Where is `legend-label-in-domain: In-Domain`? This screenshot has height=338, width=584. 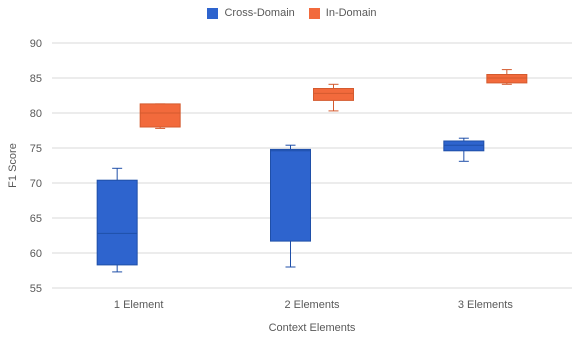 legend-label-in-domain: In-Domain is located at coordinates (351, 13).